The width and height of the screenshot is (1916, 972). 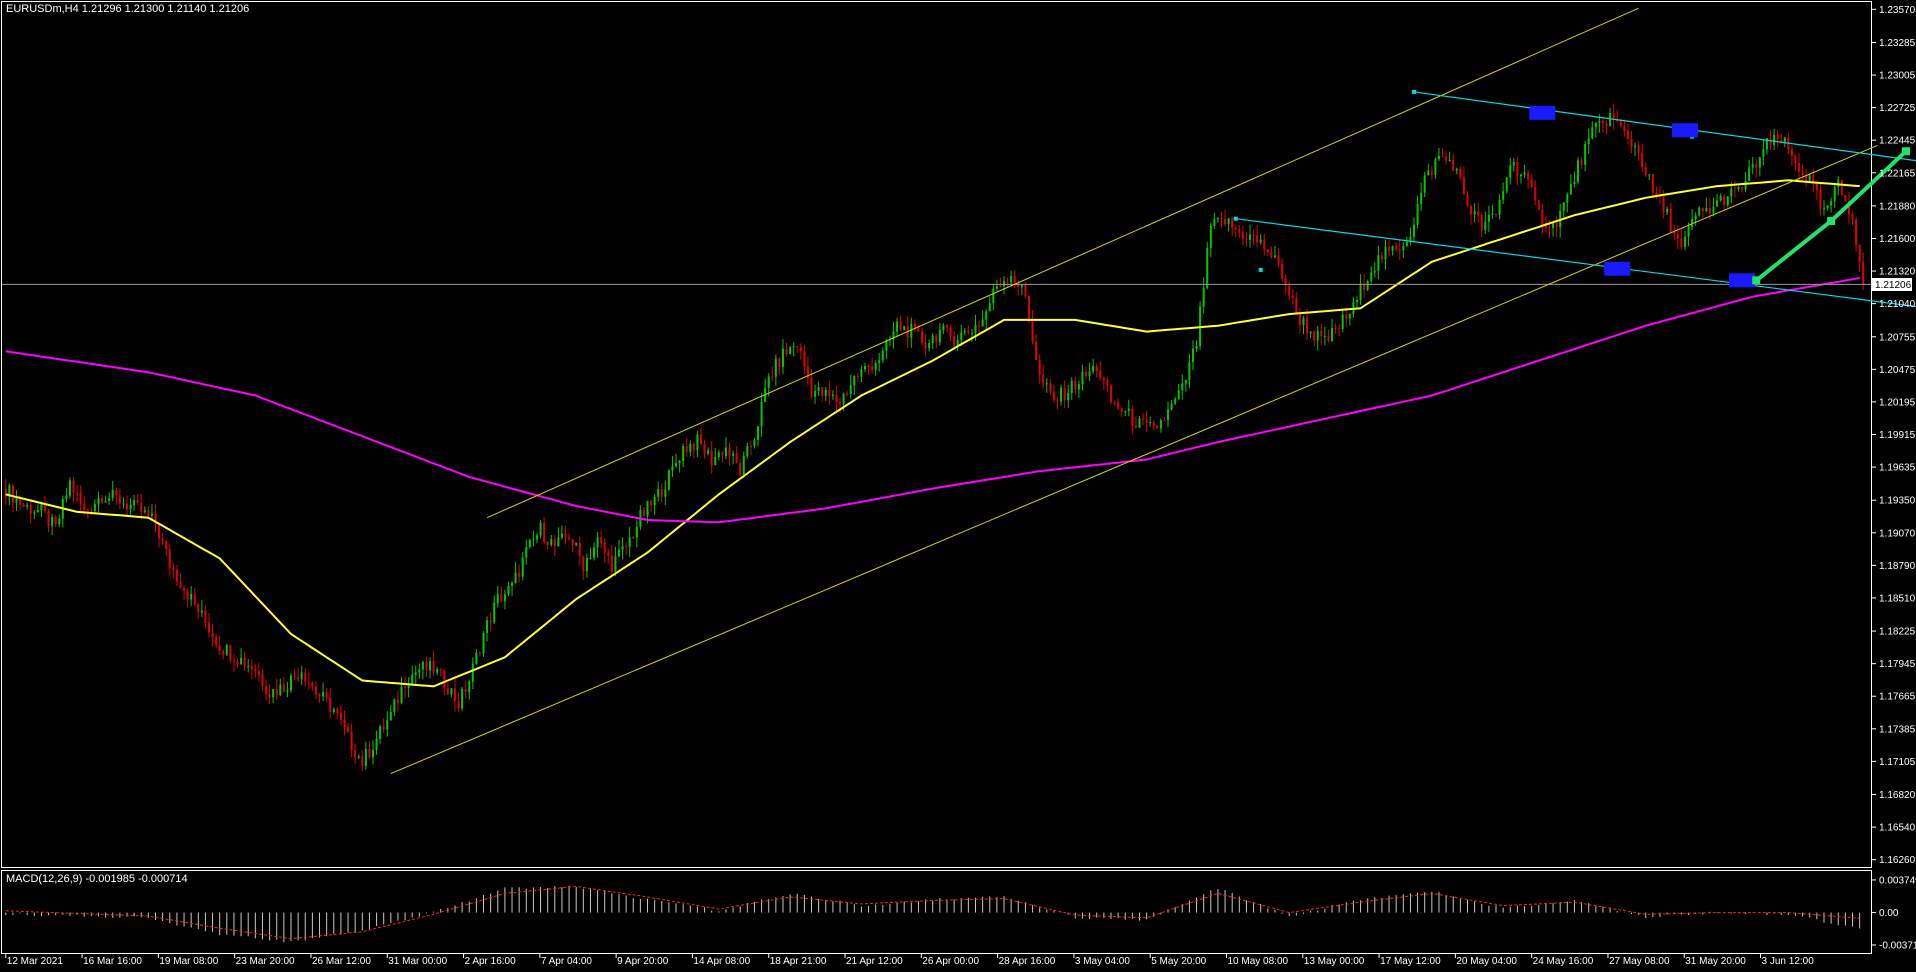 What do you see at coordinates (1897, 762) in the screenshot?
I see `y-tick-label: 1.17105` at bounding box center [1897, 762].